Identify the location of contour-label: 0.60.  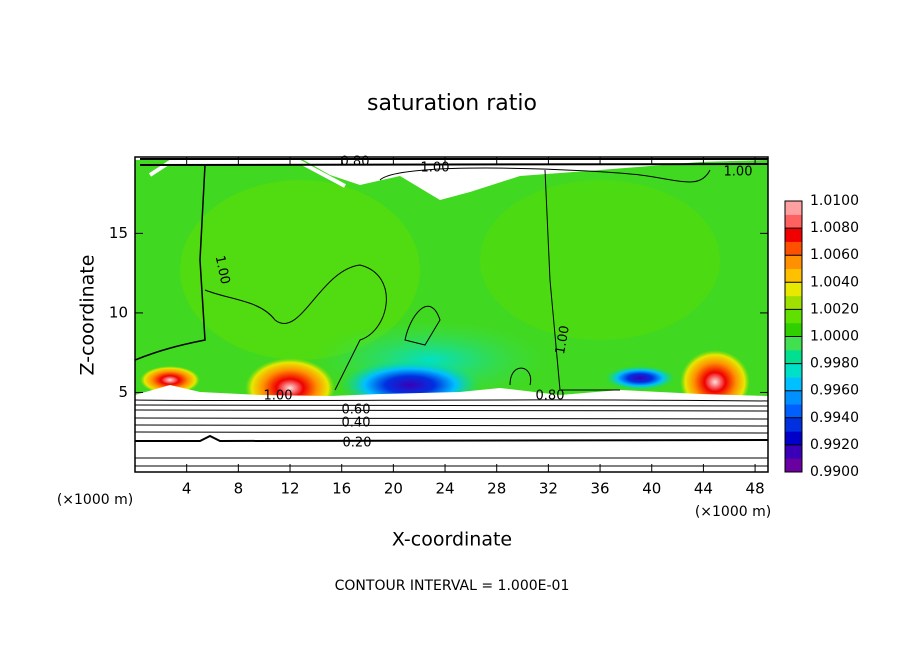
(356, 410).